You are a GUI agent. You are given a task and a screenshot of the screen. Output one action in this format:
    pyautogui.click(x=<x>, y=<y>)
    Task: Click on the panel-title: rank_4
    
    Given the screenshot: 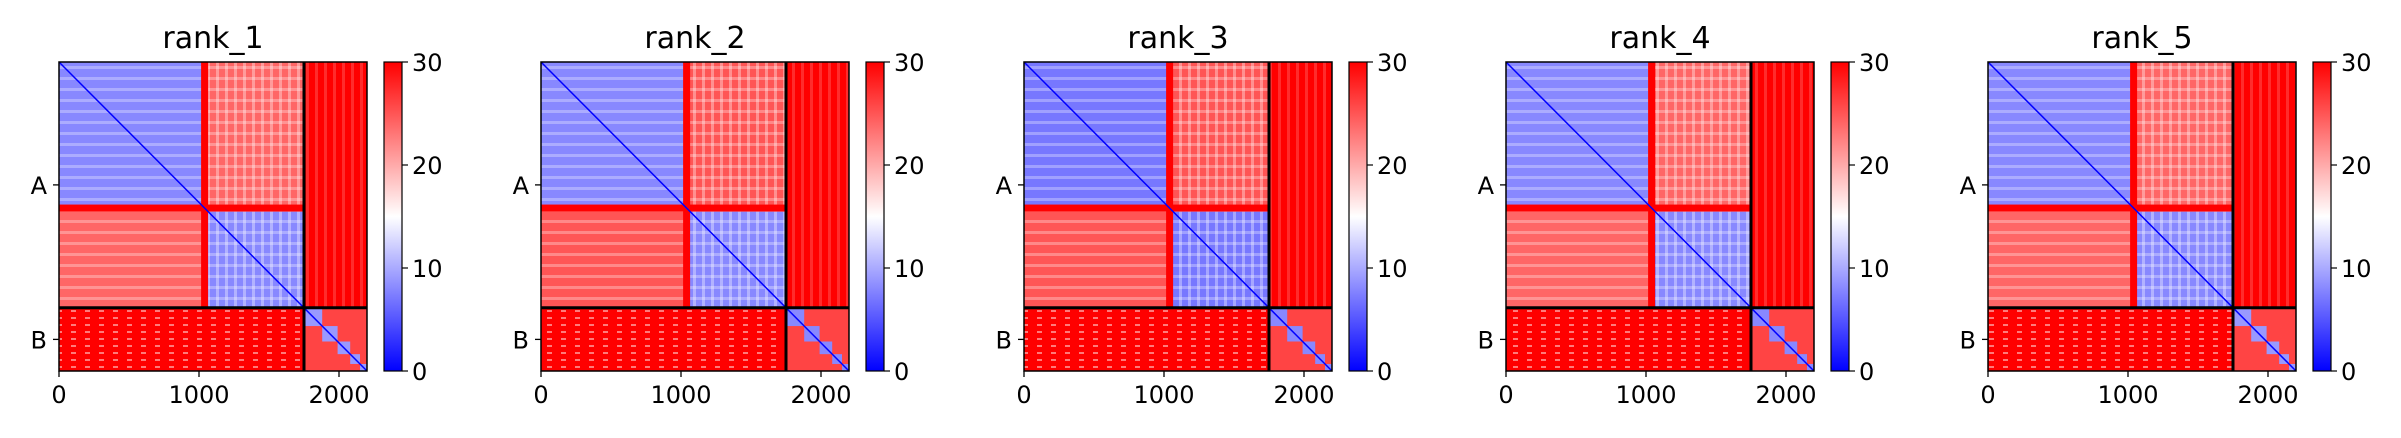 What is the action you would take?
    pyautogui.click(x=1659, y=38)
    